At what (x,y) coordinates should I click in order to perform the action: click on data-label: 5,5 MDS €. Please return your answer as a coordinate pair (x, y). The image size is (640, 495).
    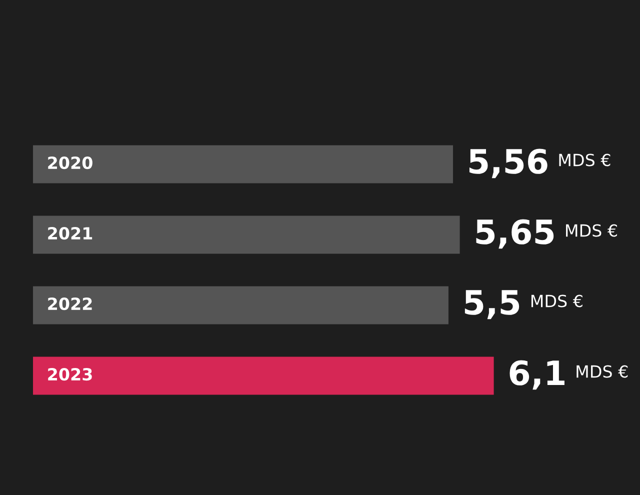
    Looking at the image, I should click on (523, 305).